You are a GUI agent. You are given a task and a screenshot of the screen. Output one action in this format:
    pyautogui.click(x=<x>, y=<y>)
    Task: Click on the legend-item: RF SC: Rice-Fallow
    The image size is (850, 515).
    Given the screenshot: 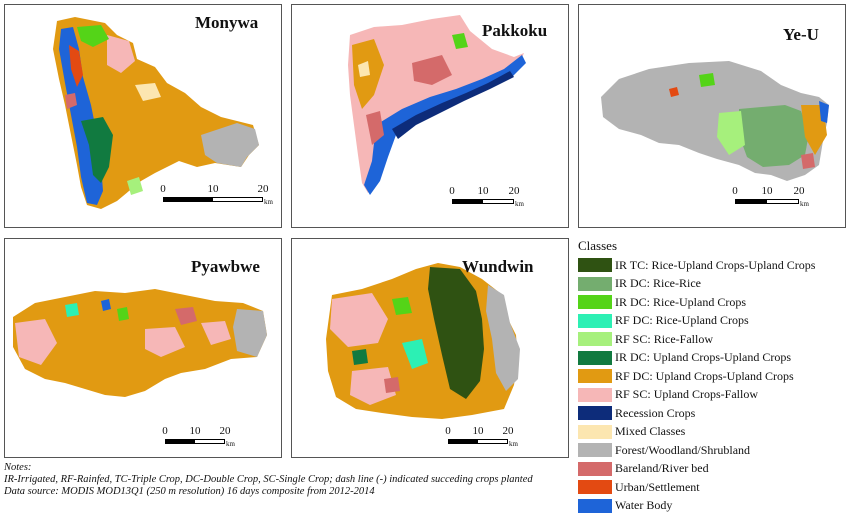 What is the action you would take?
    pyautogui.click(x=713, y=339)
    